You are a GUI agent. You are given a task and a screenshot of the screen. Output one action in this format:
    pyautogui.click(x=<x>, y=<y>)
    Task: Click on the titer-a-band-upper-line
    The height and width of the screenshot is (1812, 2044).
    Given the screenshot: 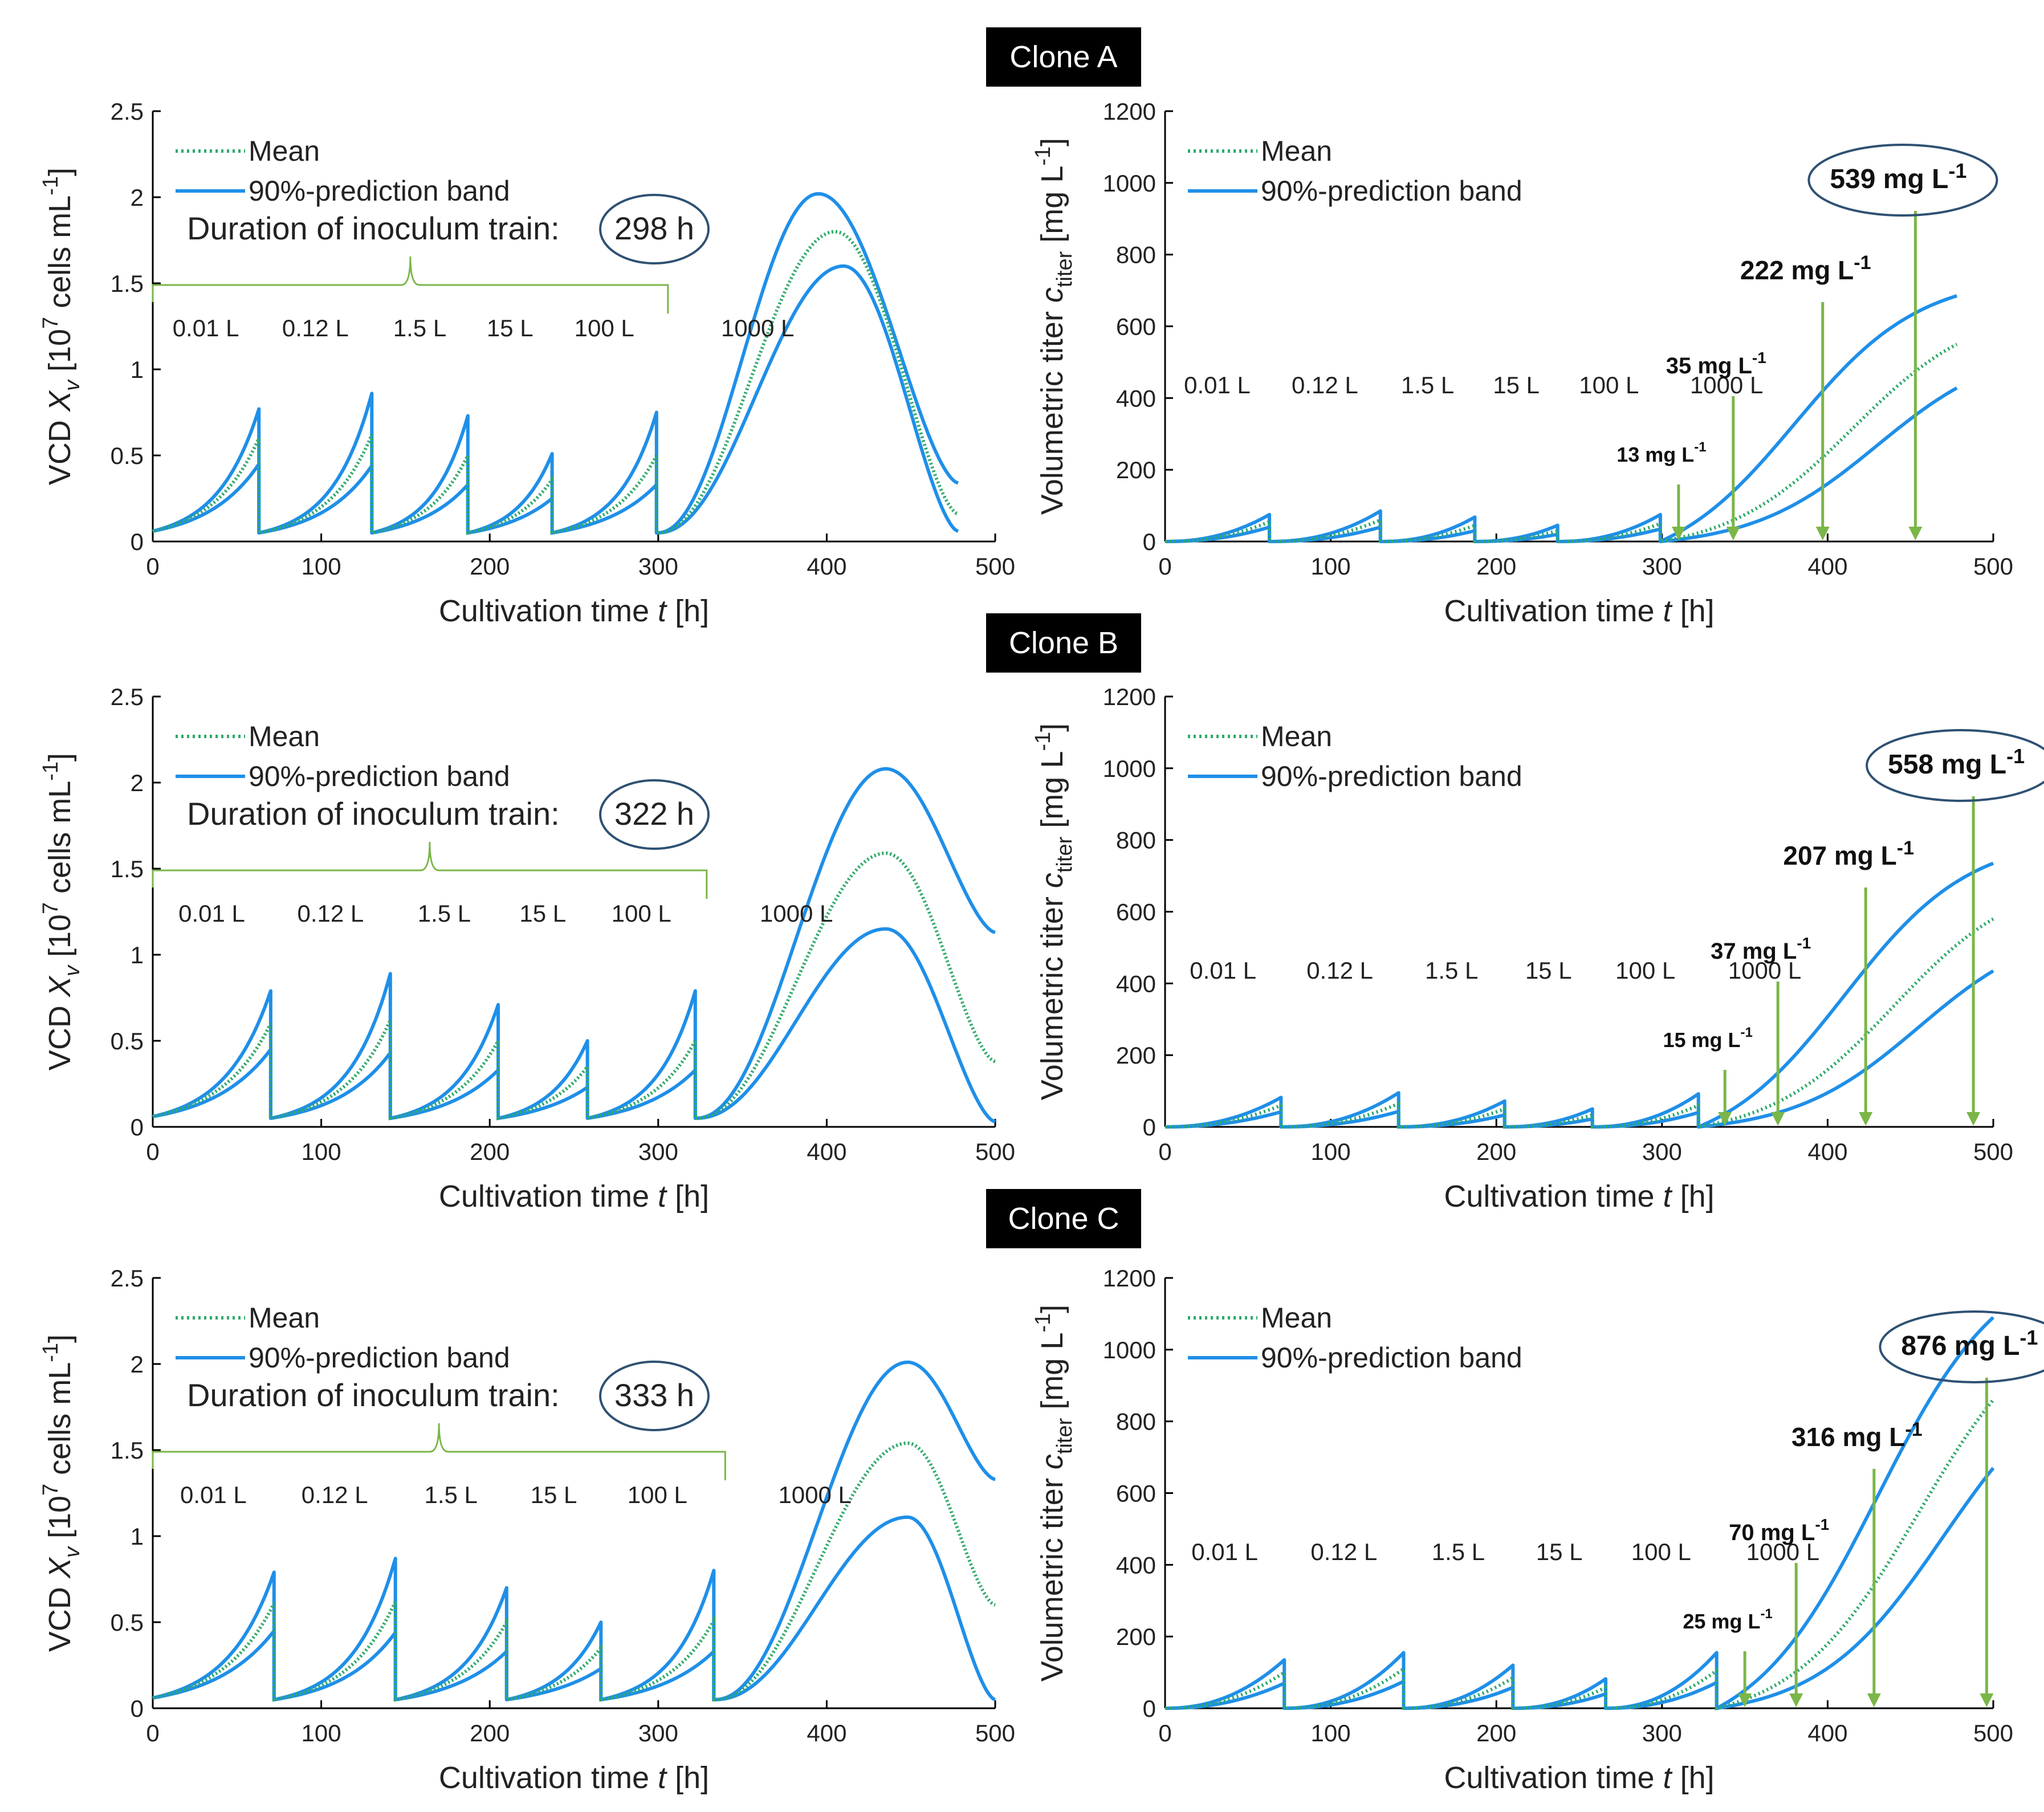 What is the action you would take?
    pyautogui.click(x=1561, y=418)
    